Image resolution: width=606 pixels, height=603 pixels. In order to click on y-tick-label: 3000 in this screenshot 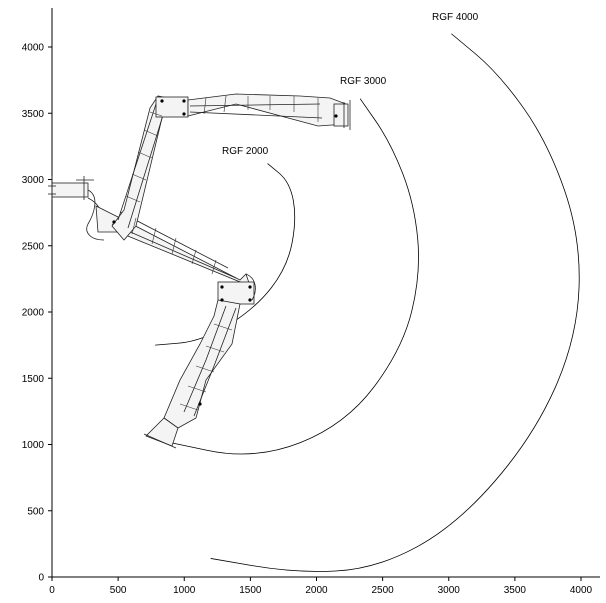, I will do `click(33, 180)`.